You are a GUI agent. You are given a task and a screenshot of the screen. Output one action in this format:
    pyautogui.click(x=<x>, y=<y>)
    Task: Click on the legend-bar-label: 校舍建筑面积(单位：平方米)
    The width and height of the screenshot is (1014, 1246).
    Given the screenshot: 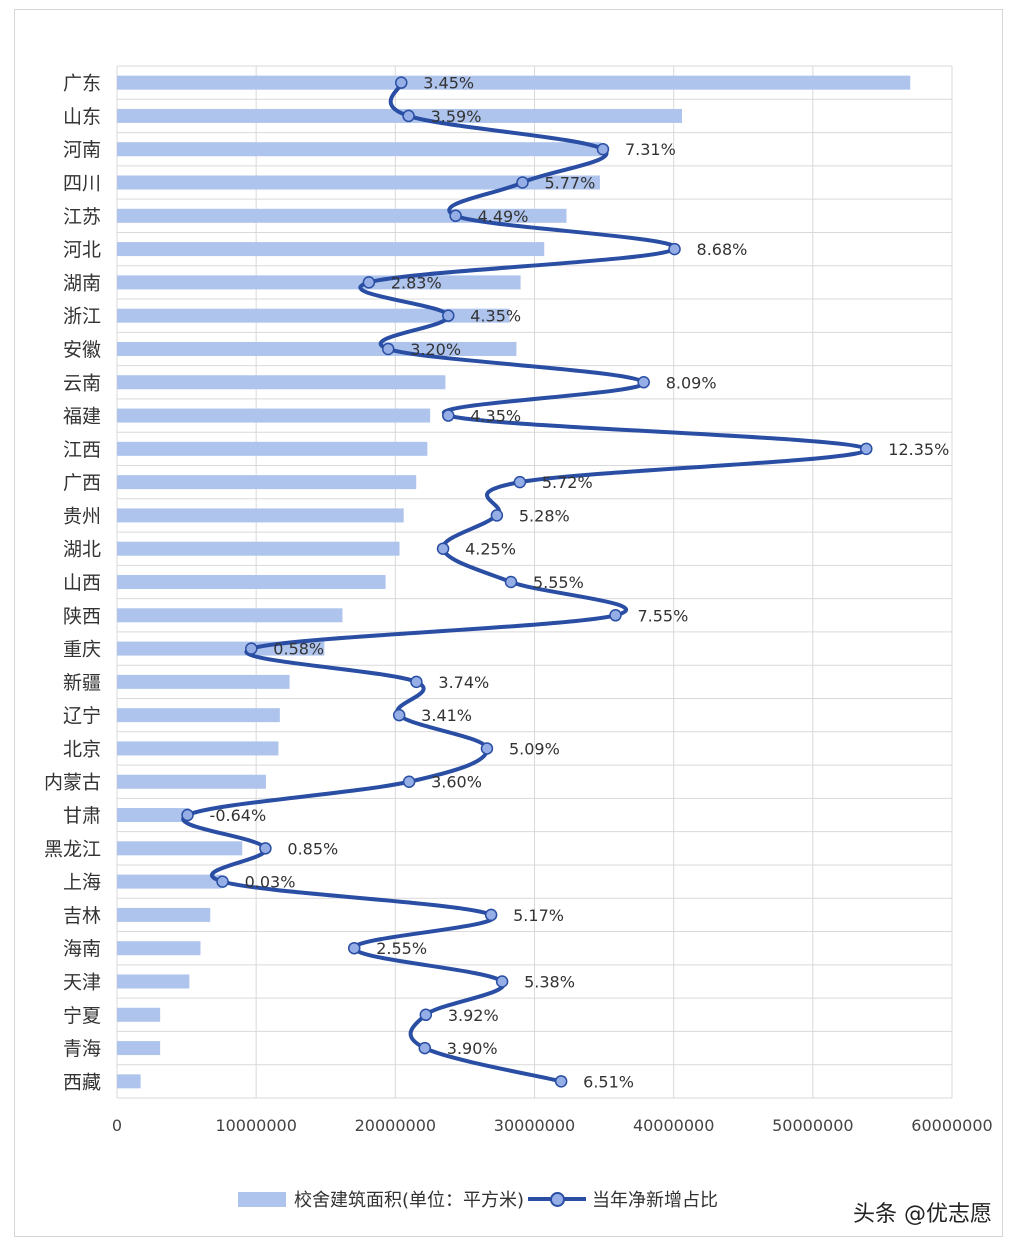 What is the action you would take?
    pyautogui.click(x=409, y=1200)
    